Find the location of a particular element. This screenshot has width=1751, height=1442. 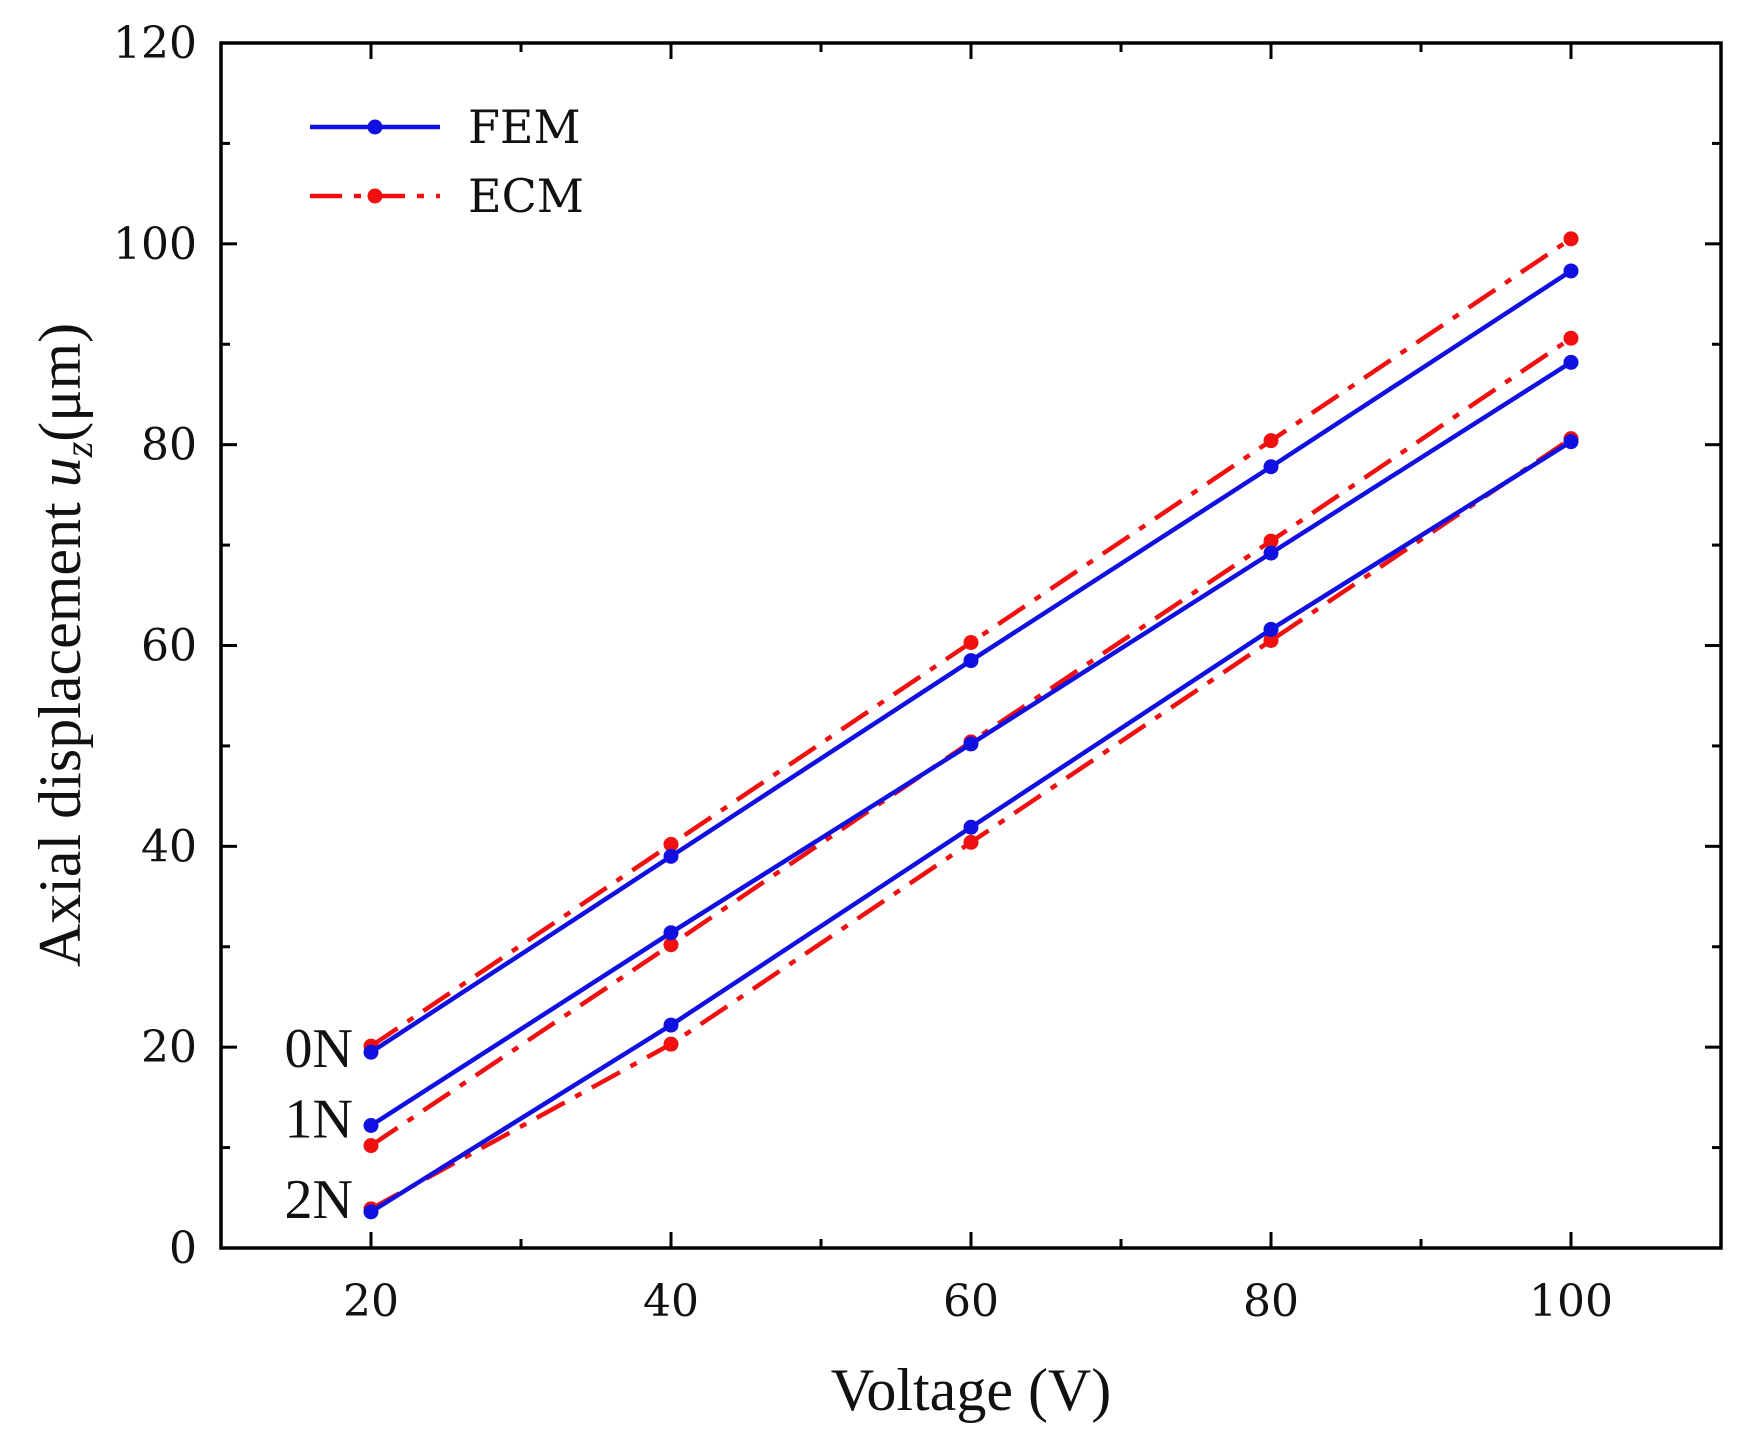

y-tick-label: 40 is located at coordinates (169, 846).